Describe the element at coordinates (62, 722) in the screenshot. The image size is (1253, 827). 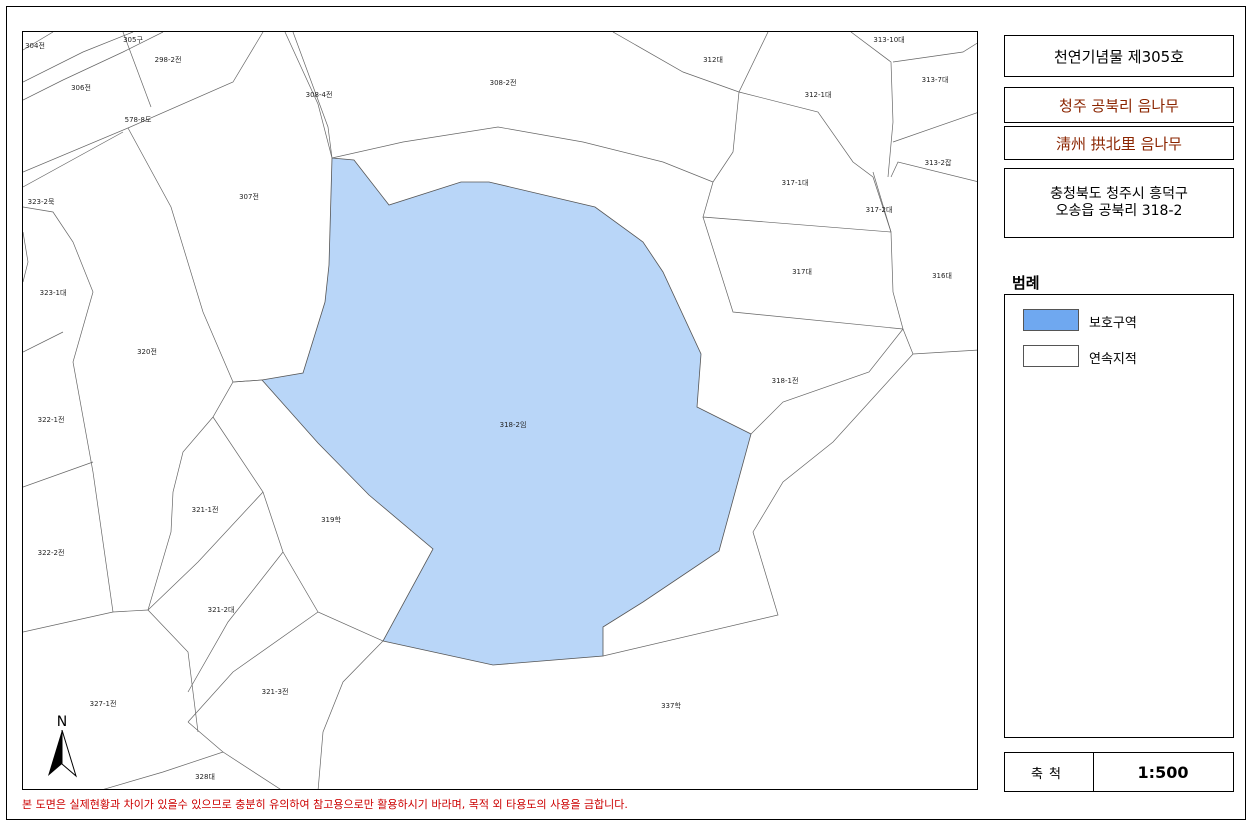
I see `north-label: N` at that location.